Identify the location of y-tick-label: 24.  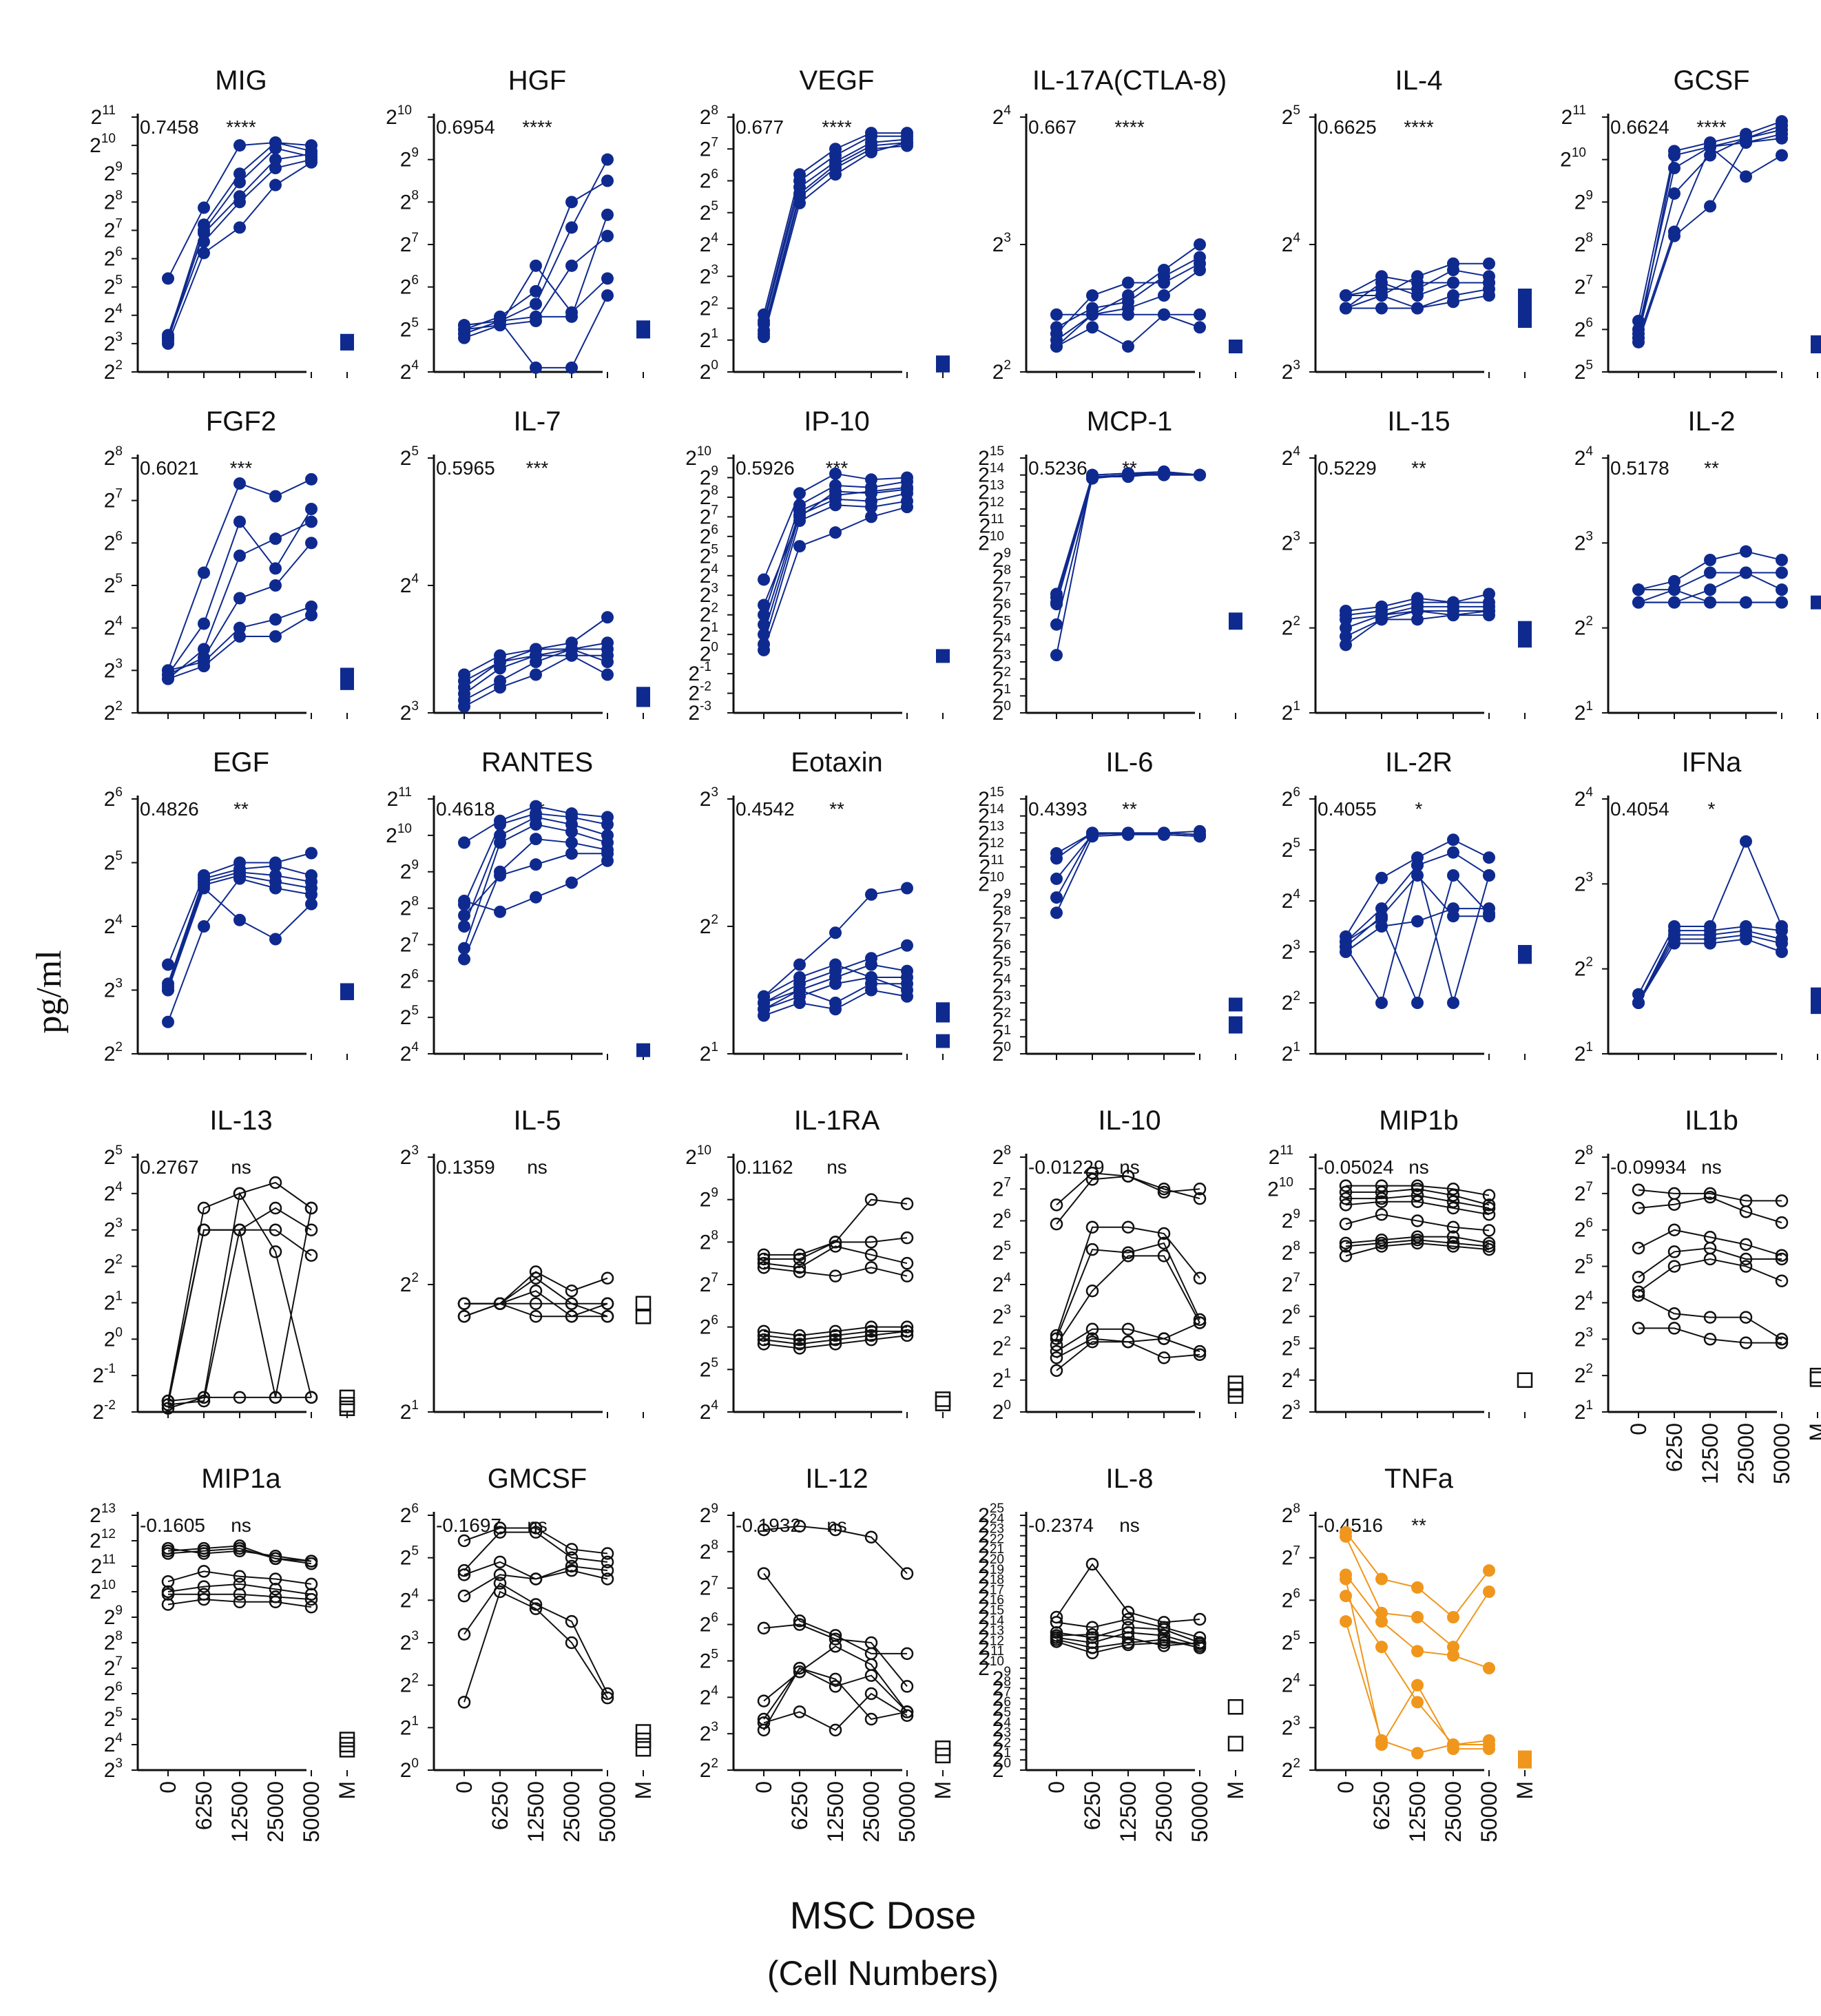
(1002, 116).